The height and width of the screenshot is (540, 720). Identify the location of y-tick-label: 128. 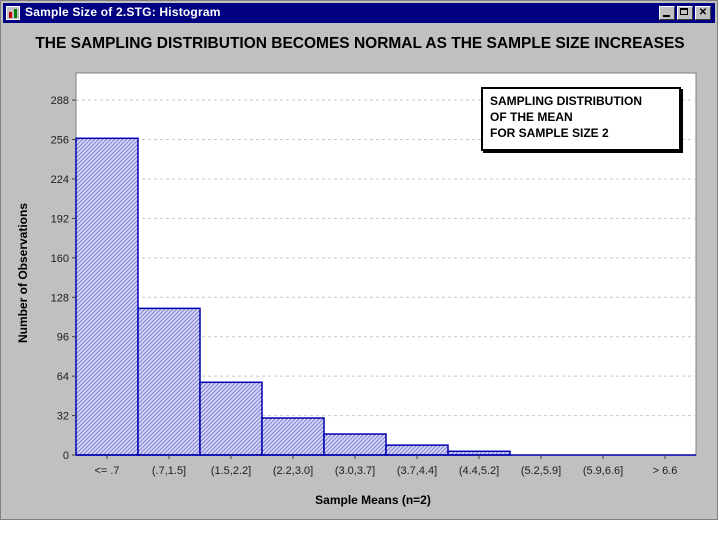
(60, 298).